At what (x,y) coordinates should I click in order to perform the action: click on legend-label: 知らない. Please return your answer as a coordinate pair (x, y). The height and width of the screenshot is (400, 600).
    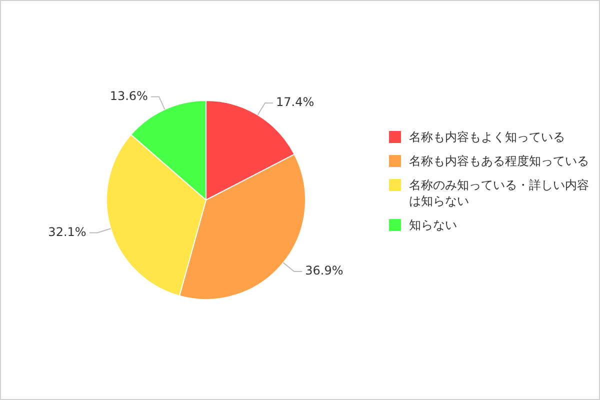
    Looking at the image, I should click on (433, 225).